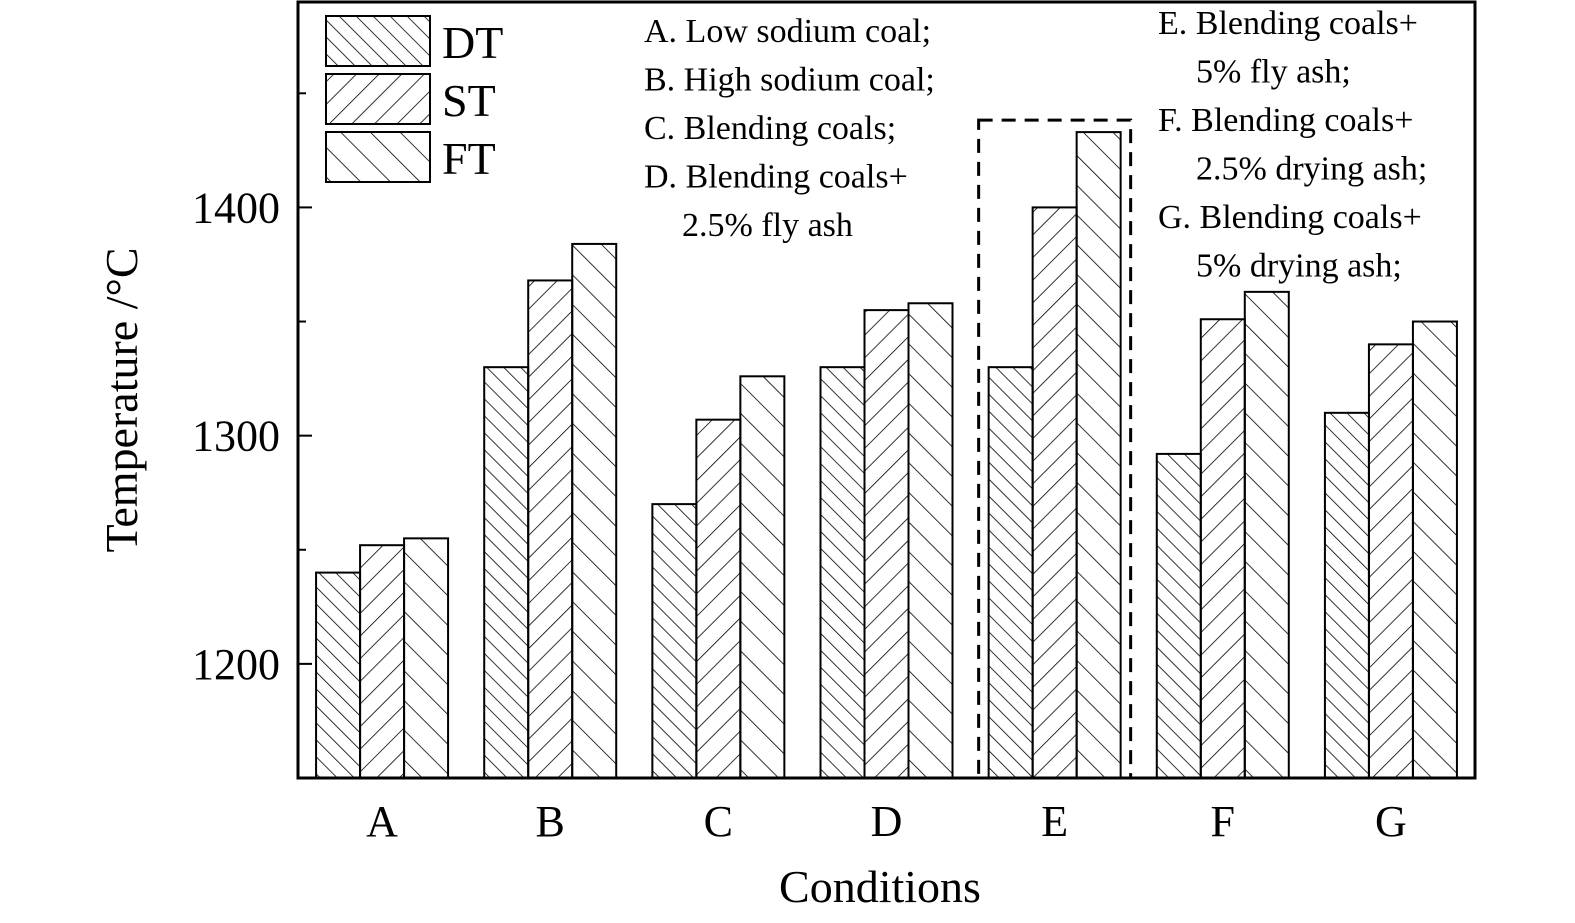  What do you see at coordinates (674, 641) in the screenshot?
I see `bar-dt-c` at bounding box center [674, 641].